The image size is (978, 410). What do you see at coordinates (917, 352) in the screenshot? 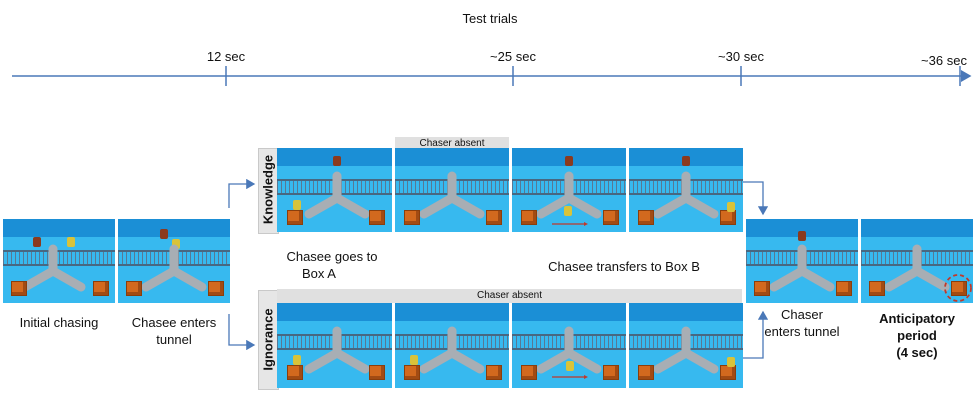
I see `caption-anticipatory-l3: (4 sec)` at bounding box center [917, 352].